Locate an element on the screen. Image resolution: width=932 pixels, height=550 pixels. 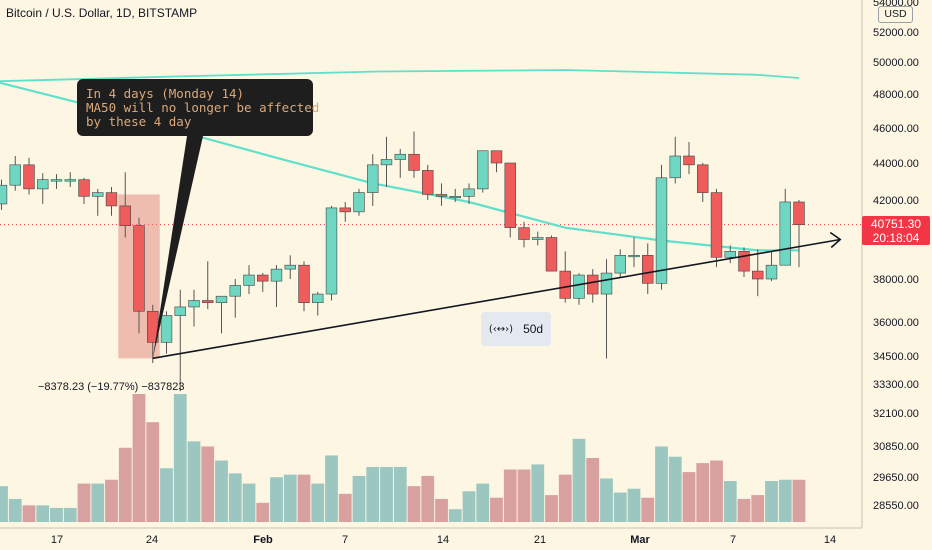
price-tick: 29650.00 is located at coordinates (896, 478).